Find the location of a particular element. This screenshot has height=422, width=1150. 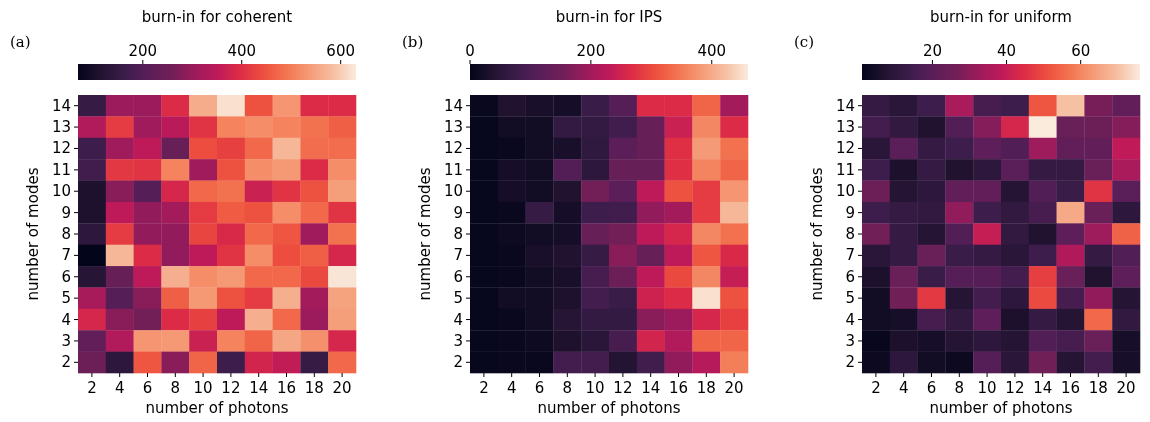

color-bar-label: 0 is located at coordinates (470, 51).